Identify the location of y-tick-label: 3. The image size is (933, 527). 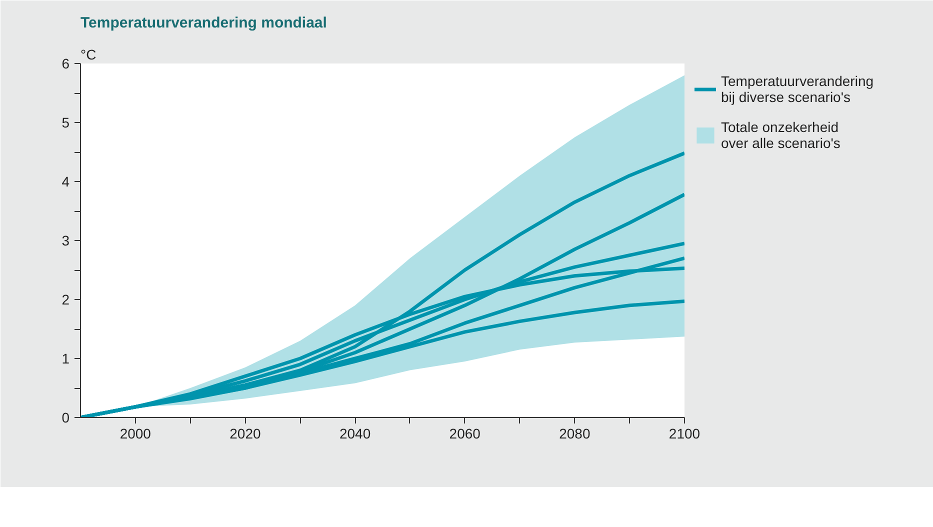
(66, 240).